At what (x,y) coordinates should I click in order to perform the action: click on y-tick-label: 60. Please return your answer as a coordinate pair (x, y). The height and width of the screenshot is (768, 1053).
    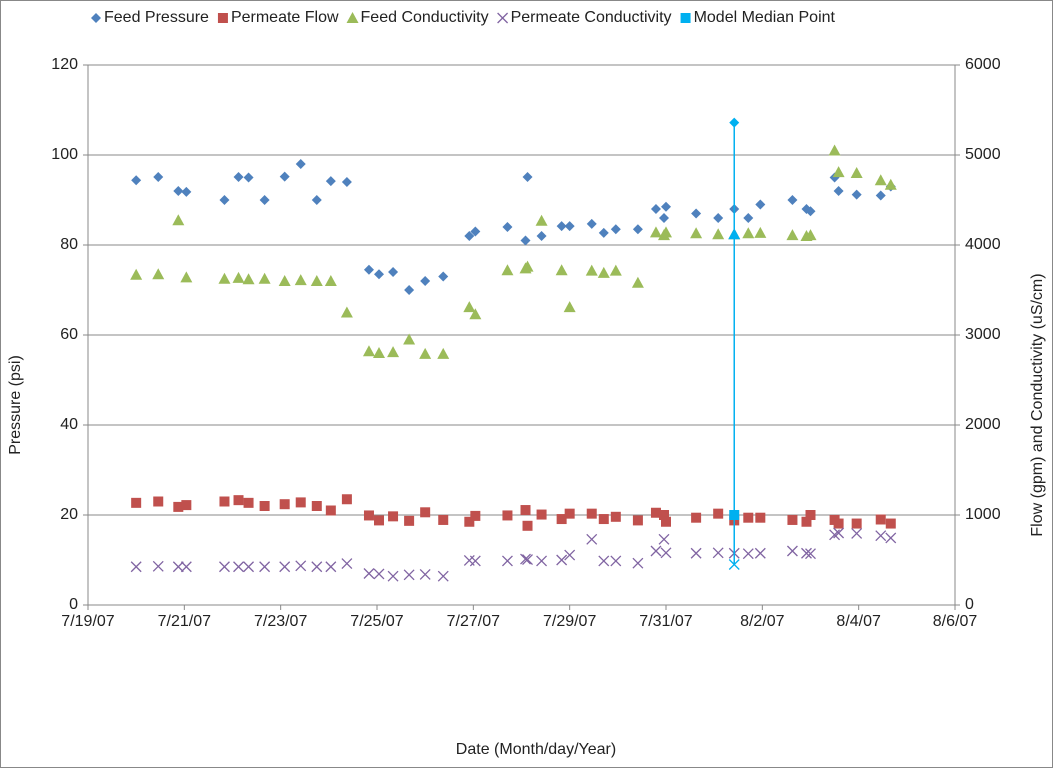
    Looking at the image, I should click on (69, 334).